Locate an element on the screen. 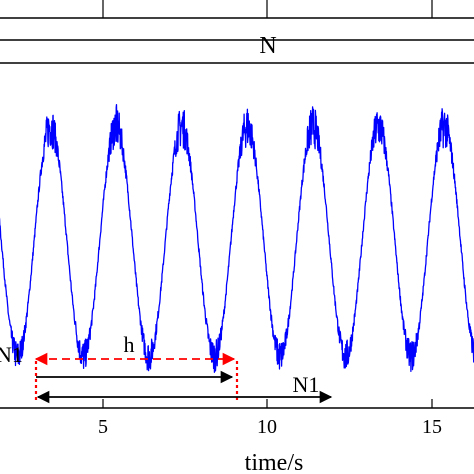 This screenshot has height=474, width=474. x-tick-label-15: 15 is located at coordinates (432, 427).